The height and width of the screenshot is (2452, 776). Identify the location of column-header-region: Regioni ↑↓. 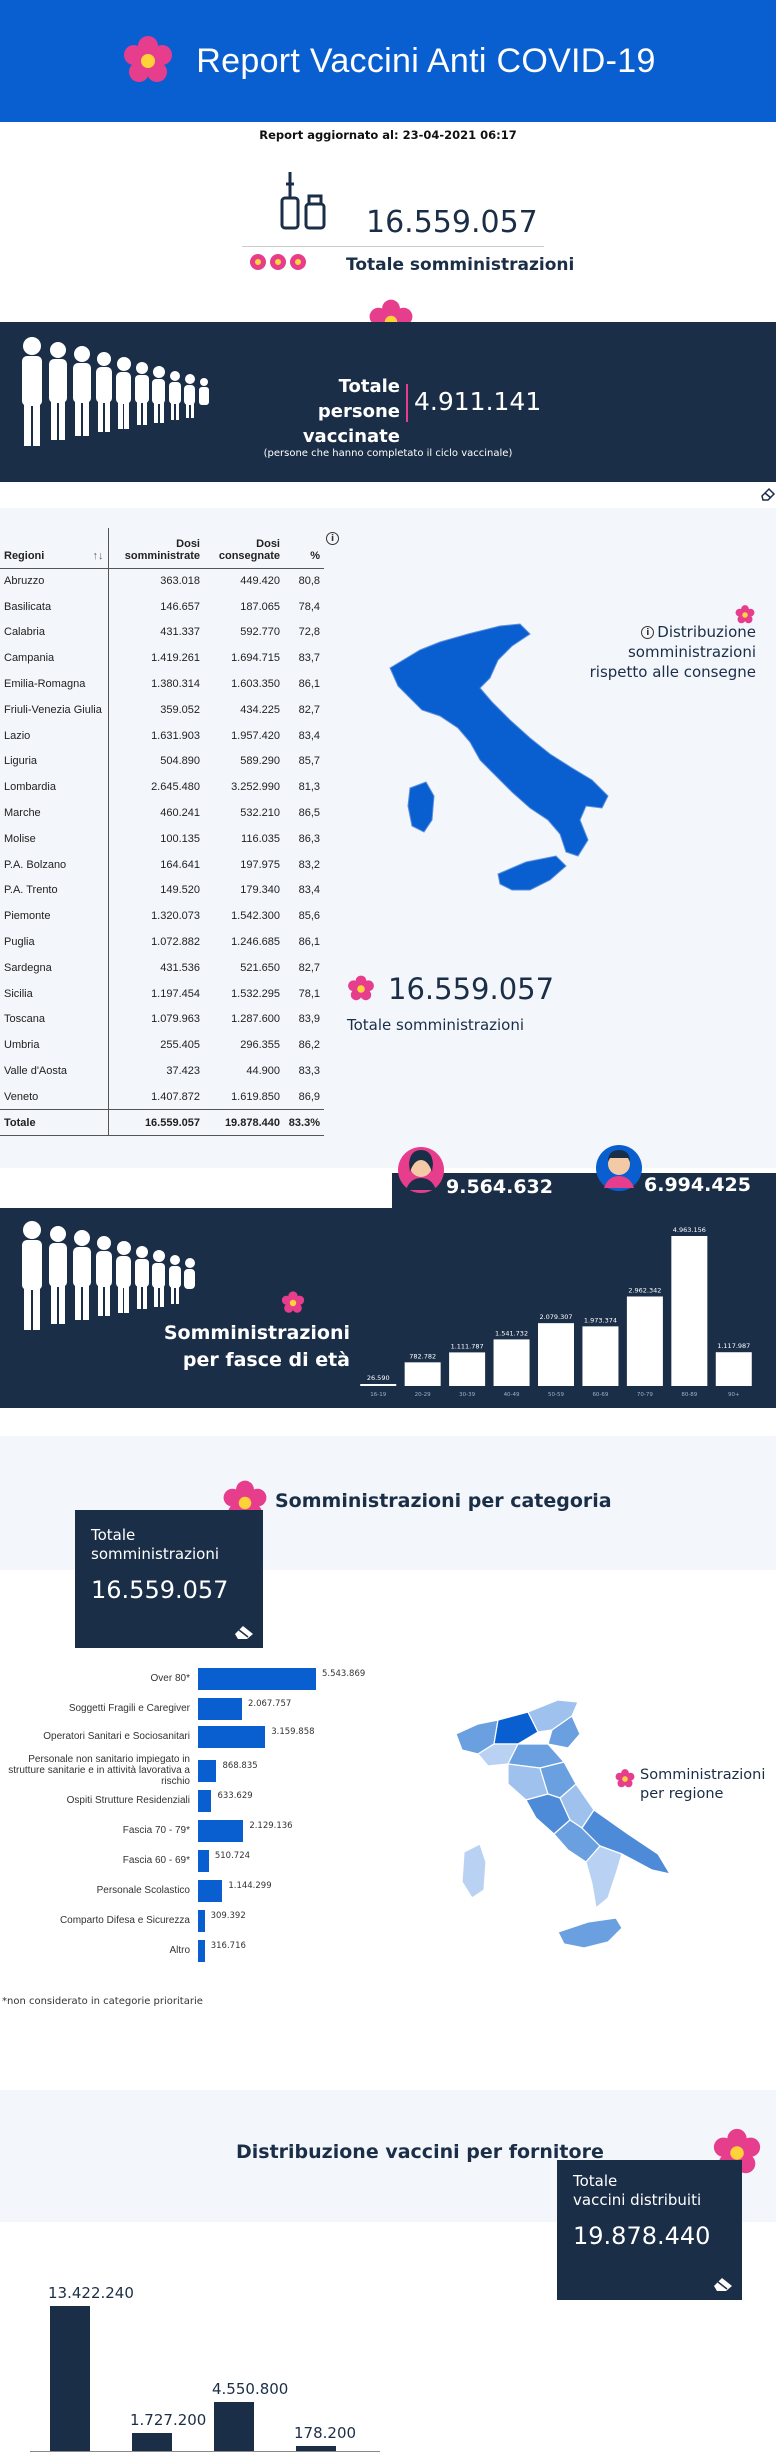
(54, 548).